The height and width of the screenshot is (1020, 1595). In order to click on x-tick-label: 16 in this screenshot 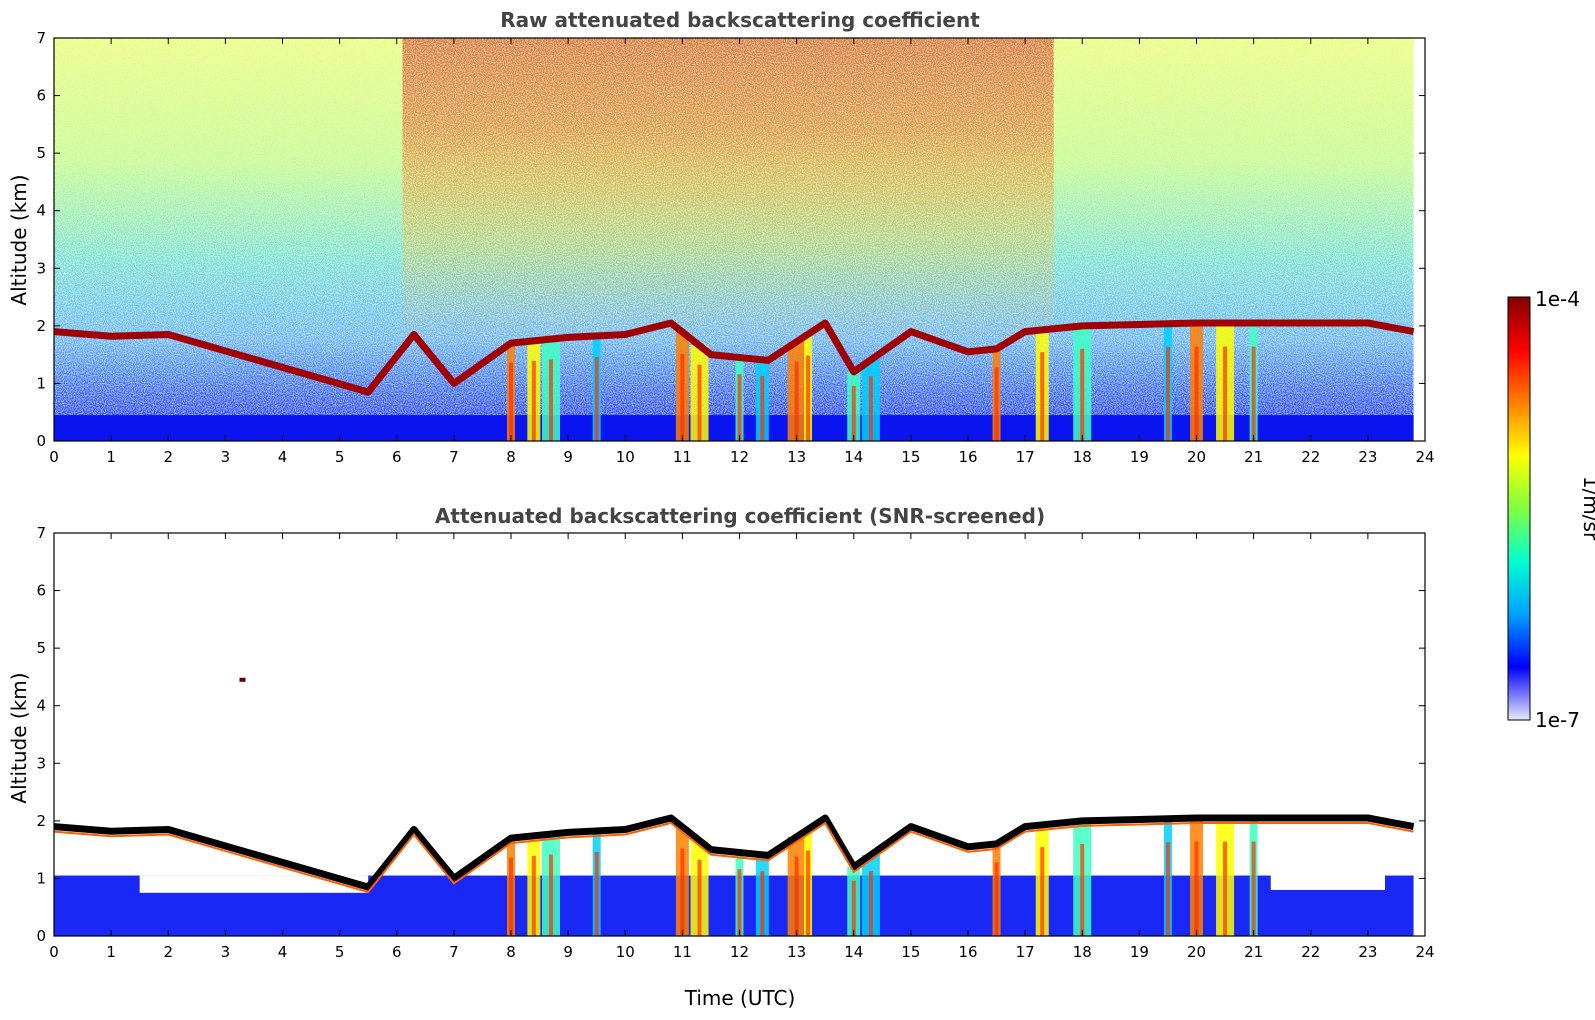, I will do `click(967, 952)`.